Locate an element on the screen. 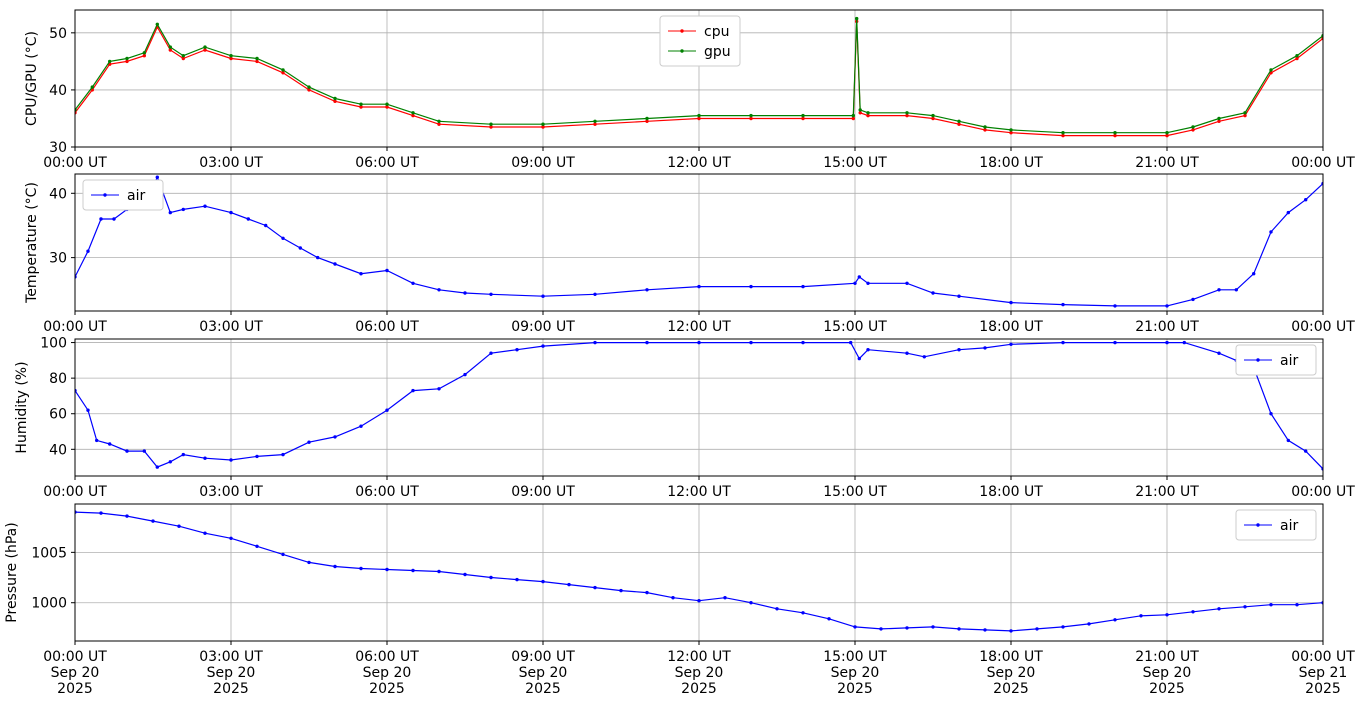 The width and height of the screenshot is (1364, 707). x-tick-label: 12:00 UT is located at coordinates (699, 657).